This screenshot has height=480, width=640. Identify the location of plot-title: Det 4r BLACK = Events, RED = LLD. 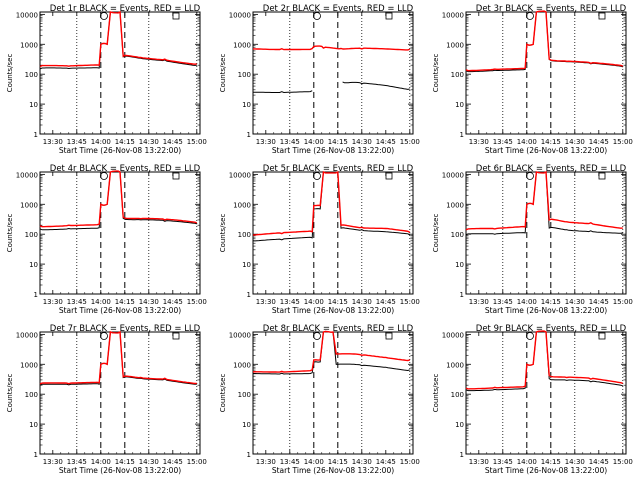
(125, 169).